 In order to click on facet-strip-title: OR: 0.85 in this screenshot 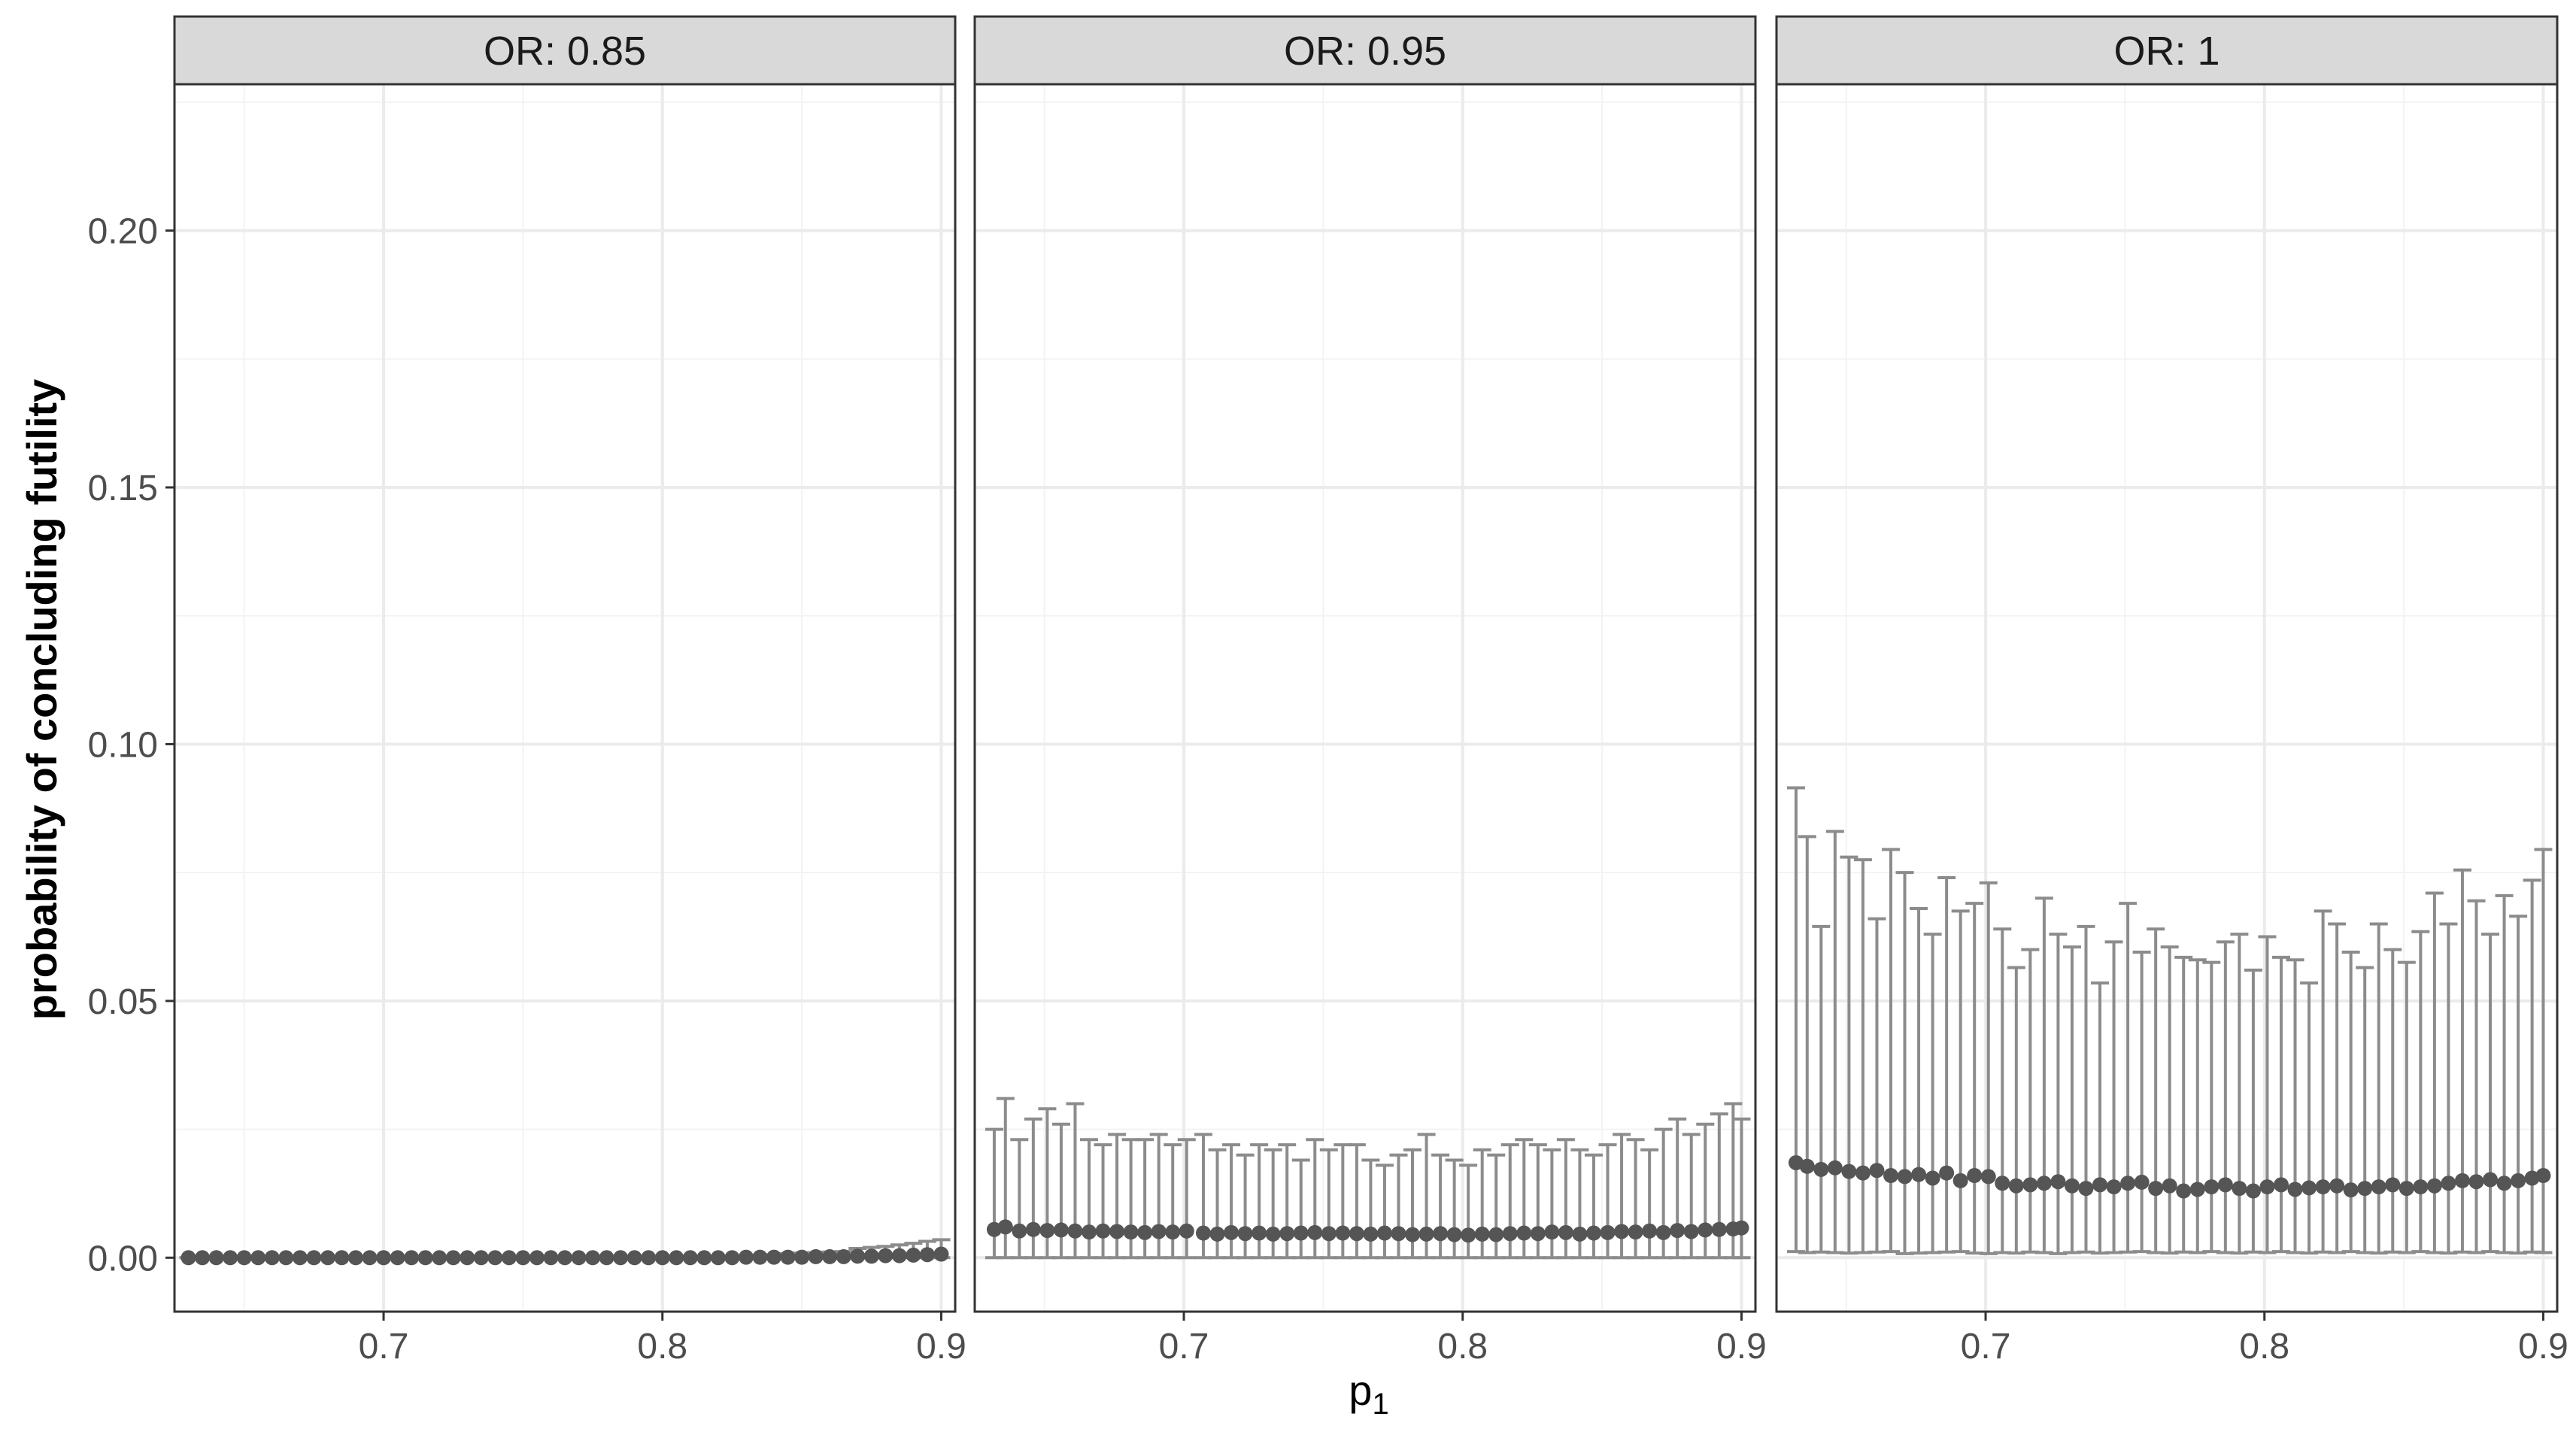, I will do `click(565, 51)`.